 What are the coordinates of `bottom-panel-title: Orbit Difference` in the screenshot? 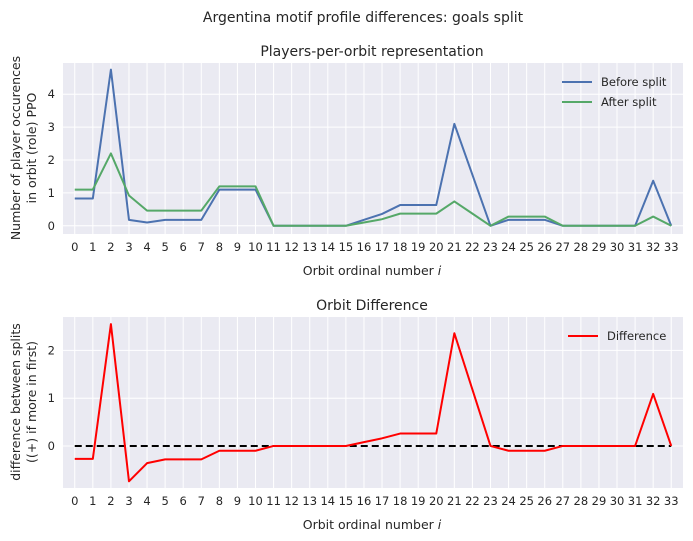 It's located at (372, 306).